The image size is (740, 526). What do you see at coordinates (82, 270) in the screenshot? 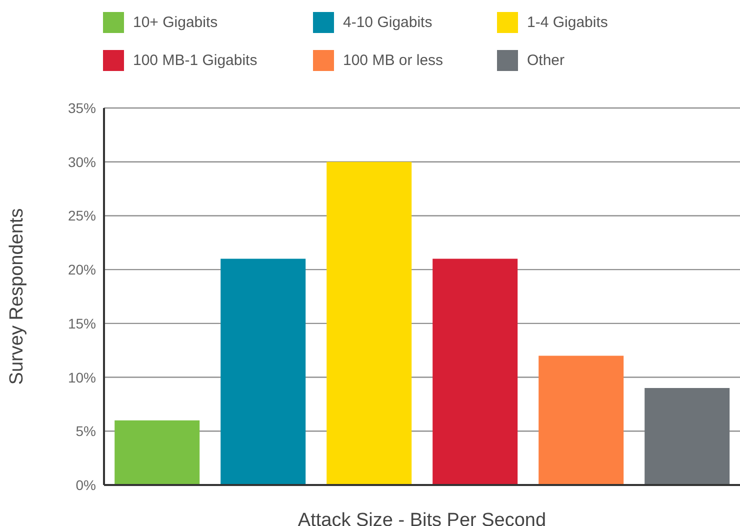
I see `y-tick-label: 20%` at bounding box center [82, 270].